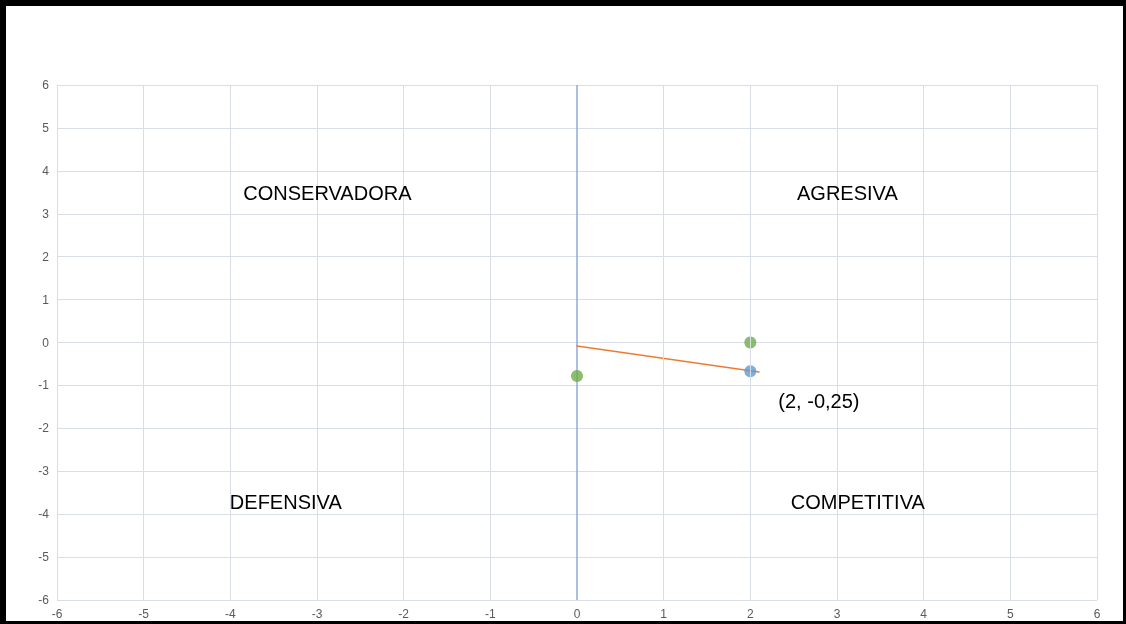  I want to click on y-tick-label: -6, so click(44, 600).